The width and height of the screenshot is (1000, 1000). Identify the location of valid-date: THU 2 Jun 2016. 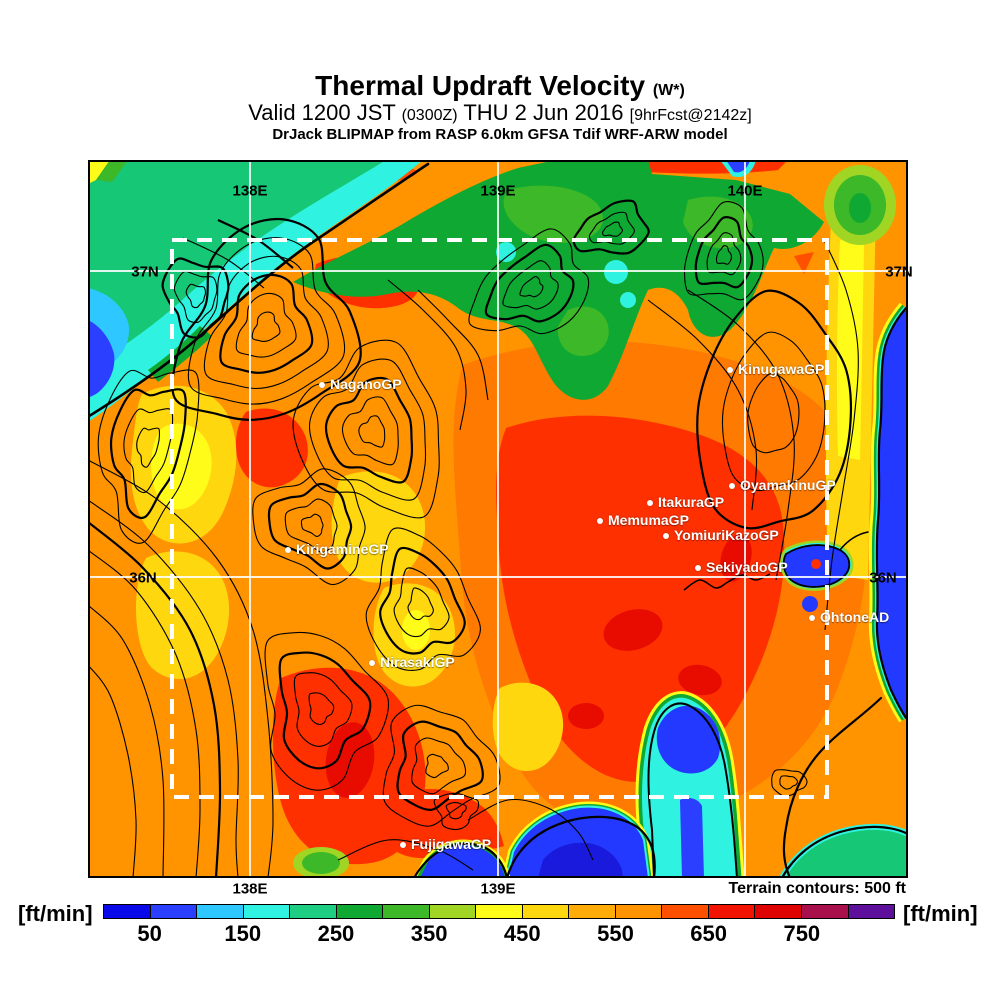
(543, 112).